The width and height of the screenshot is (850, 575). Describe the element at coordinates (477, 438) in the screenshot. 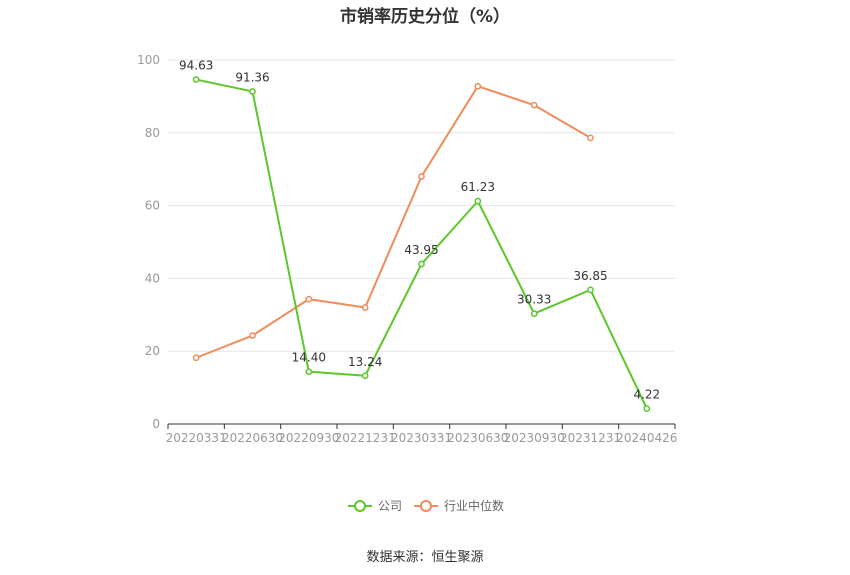

I see `x-tick-label: 20230630` at that location.